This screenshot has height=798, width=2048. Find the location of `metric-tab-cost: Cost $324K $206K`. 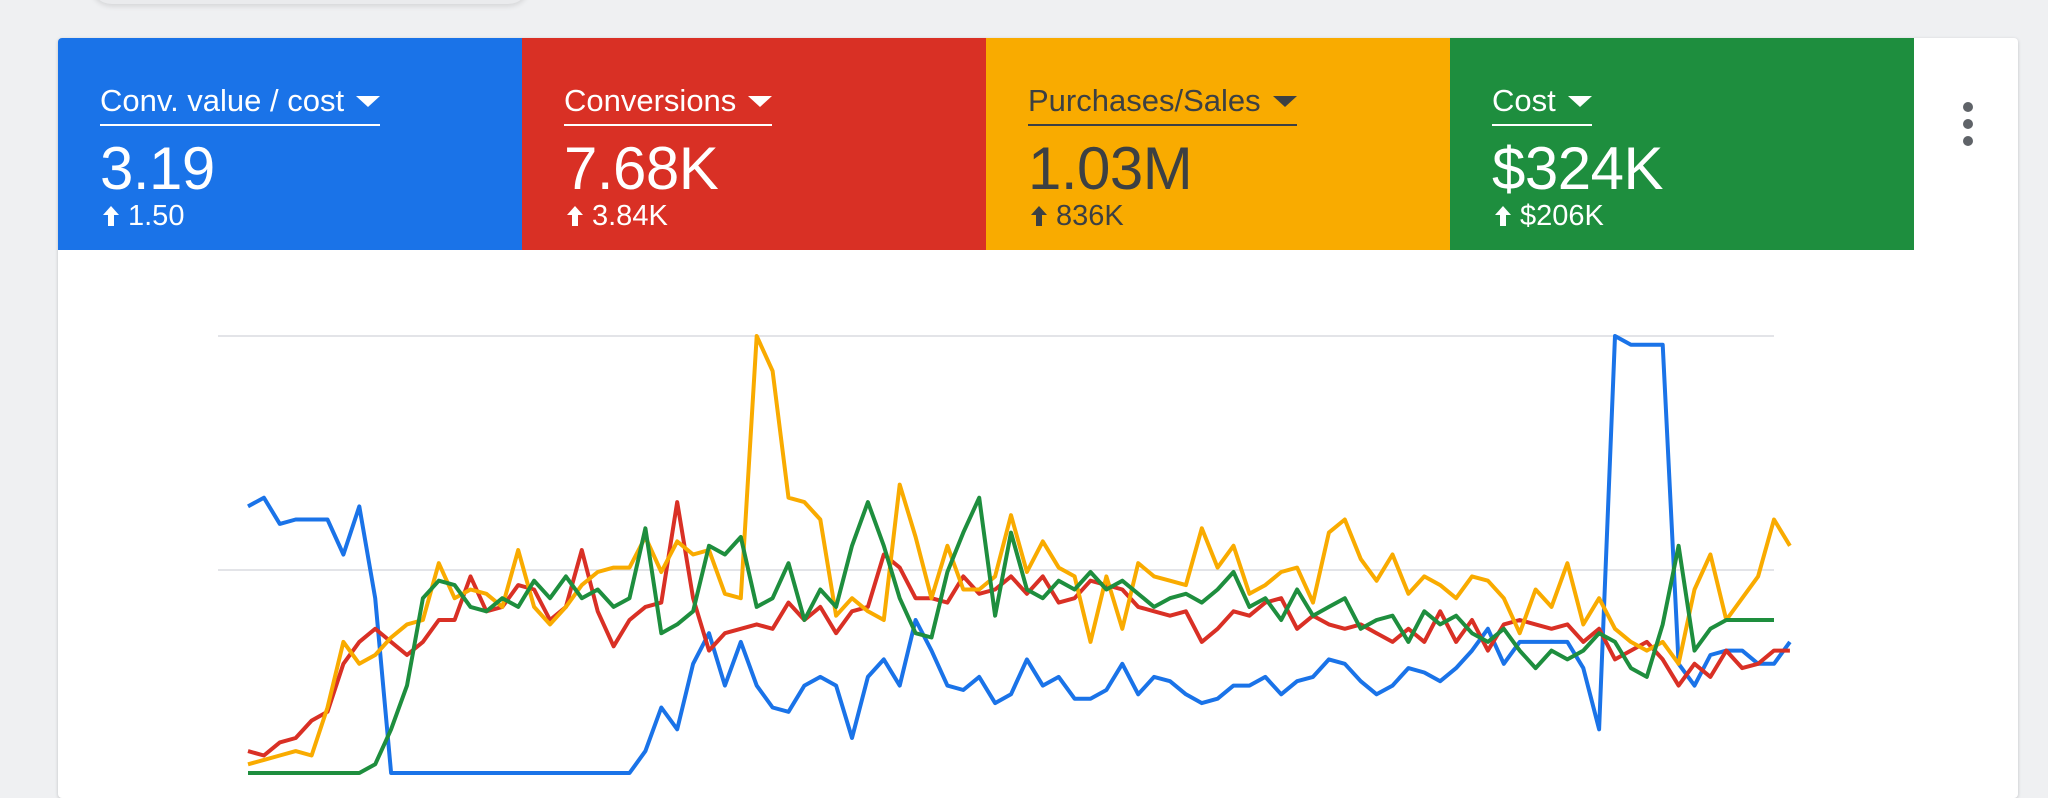

metric-tab-cost: Cost $324K $206K is located at coordinates (1682, 144).